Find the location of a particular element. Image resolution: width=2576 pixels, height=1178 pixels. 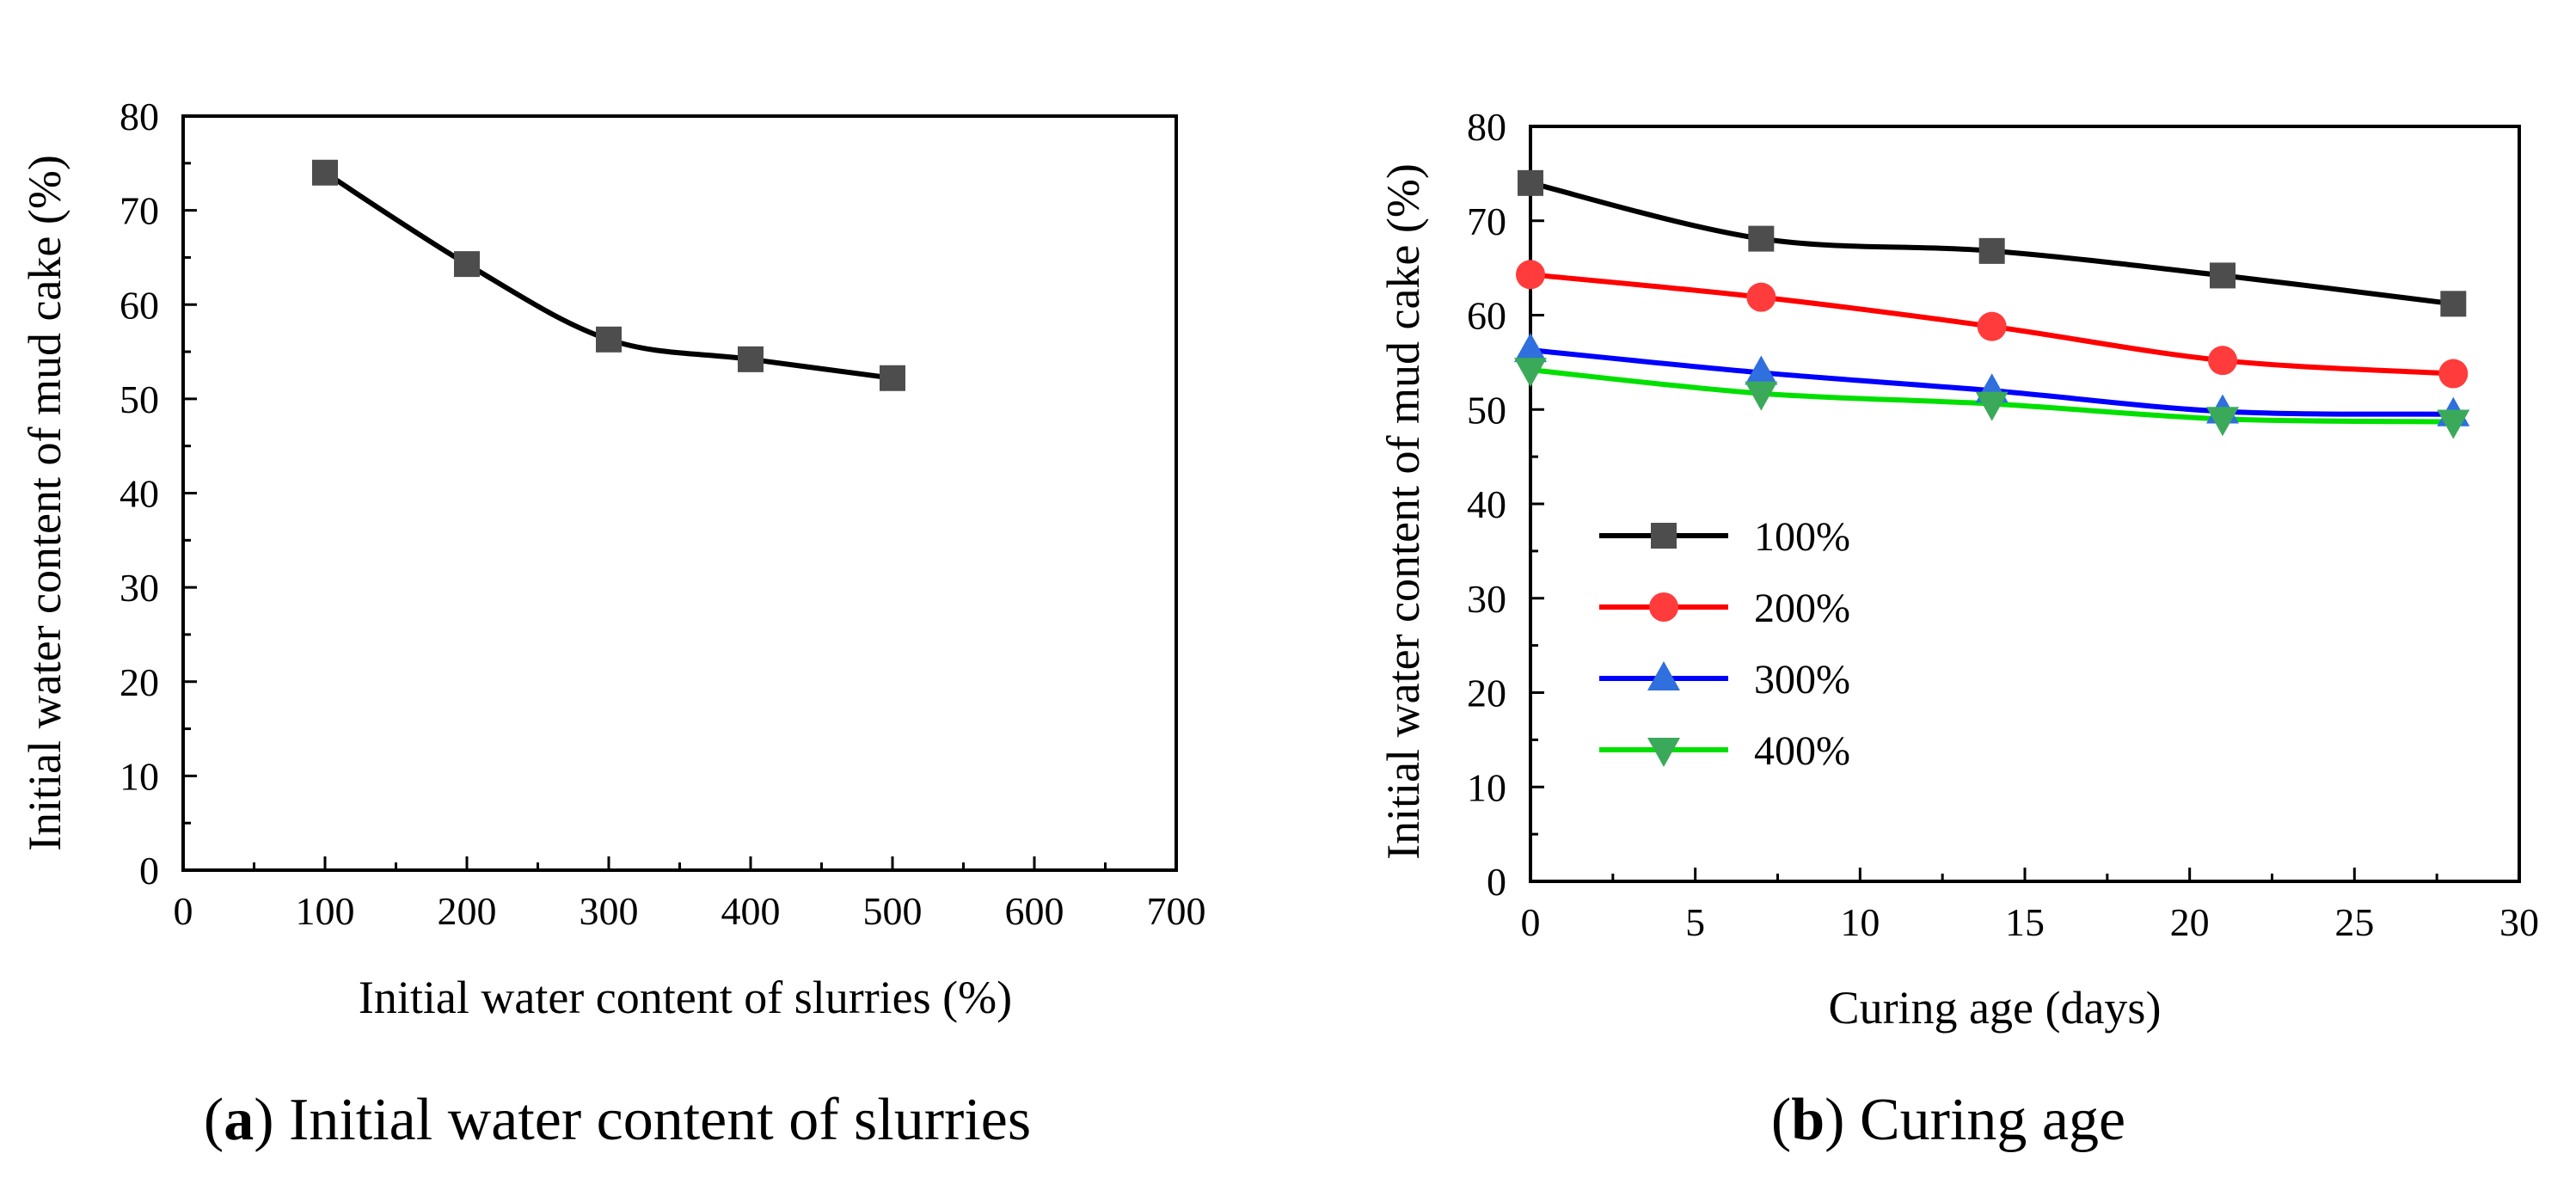

x-tick-label: 25 is located at coordinates (2354, 922).